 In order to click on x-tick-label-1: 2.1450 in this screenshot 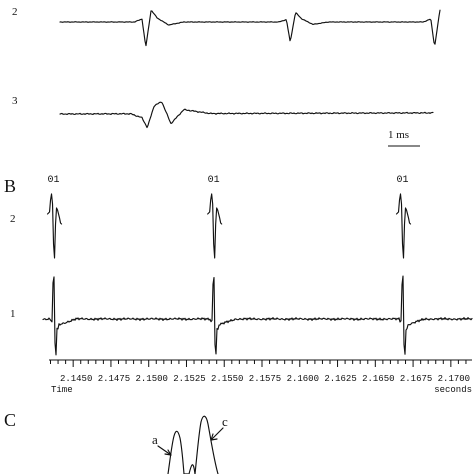, I will do `click(76, 379)`.